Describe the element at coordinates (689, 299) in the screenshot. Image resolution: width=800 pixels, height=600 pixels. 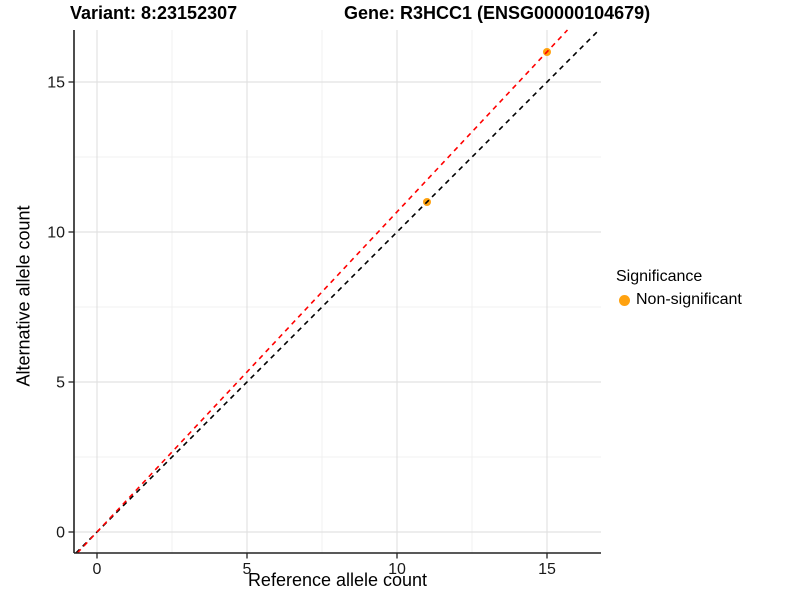
I see `legend-item-label: Non-significant` at that location.